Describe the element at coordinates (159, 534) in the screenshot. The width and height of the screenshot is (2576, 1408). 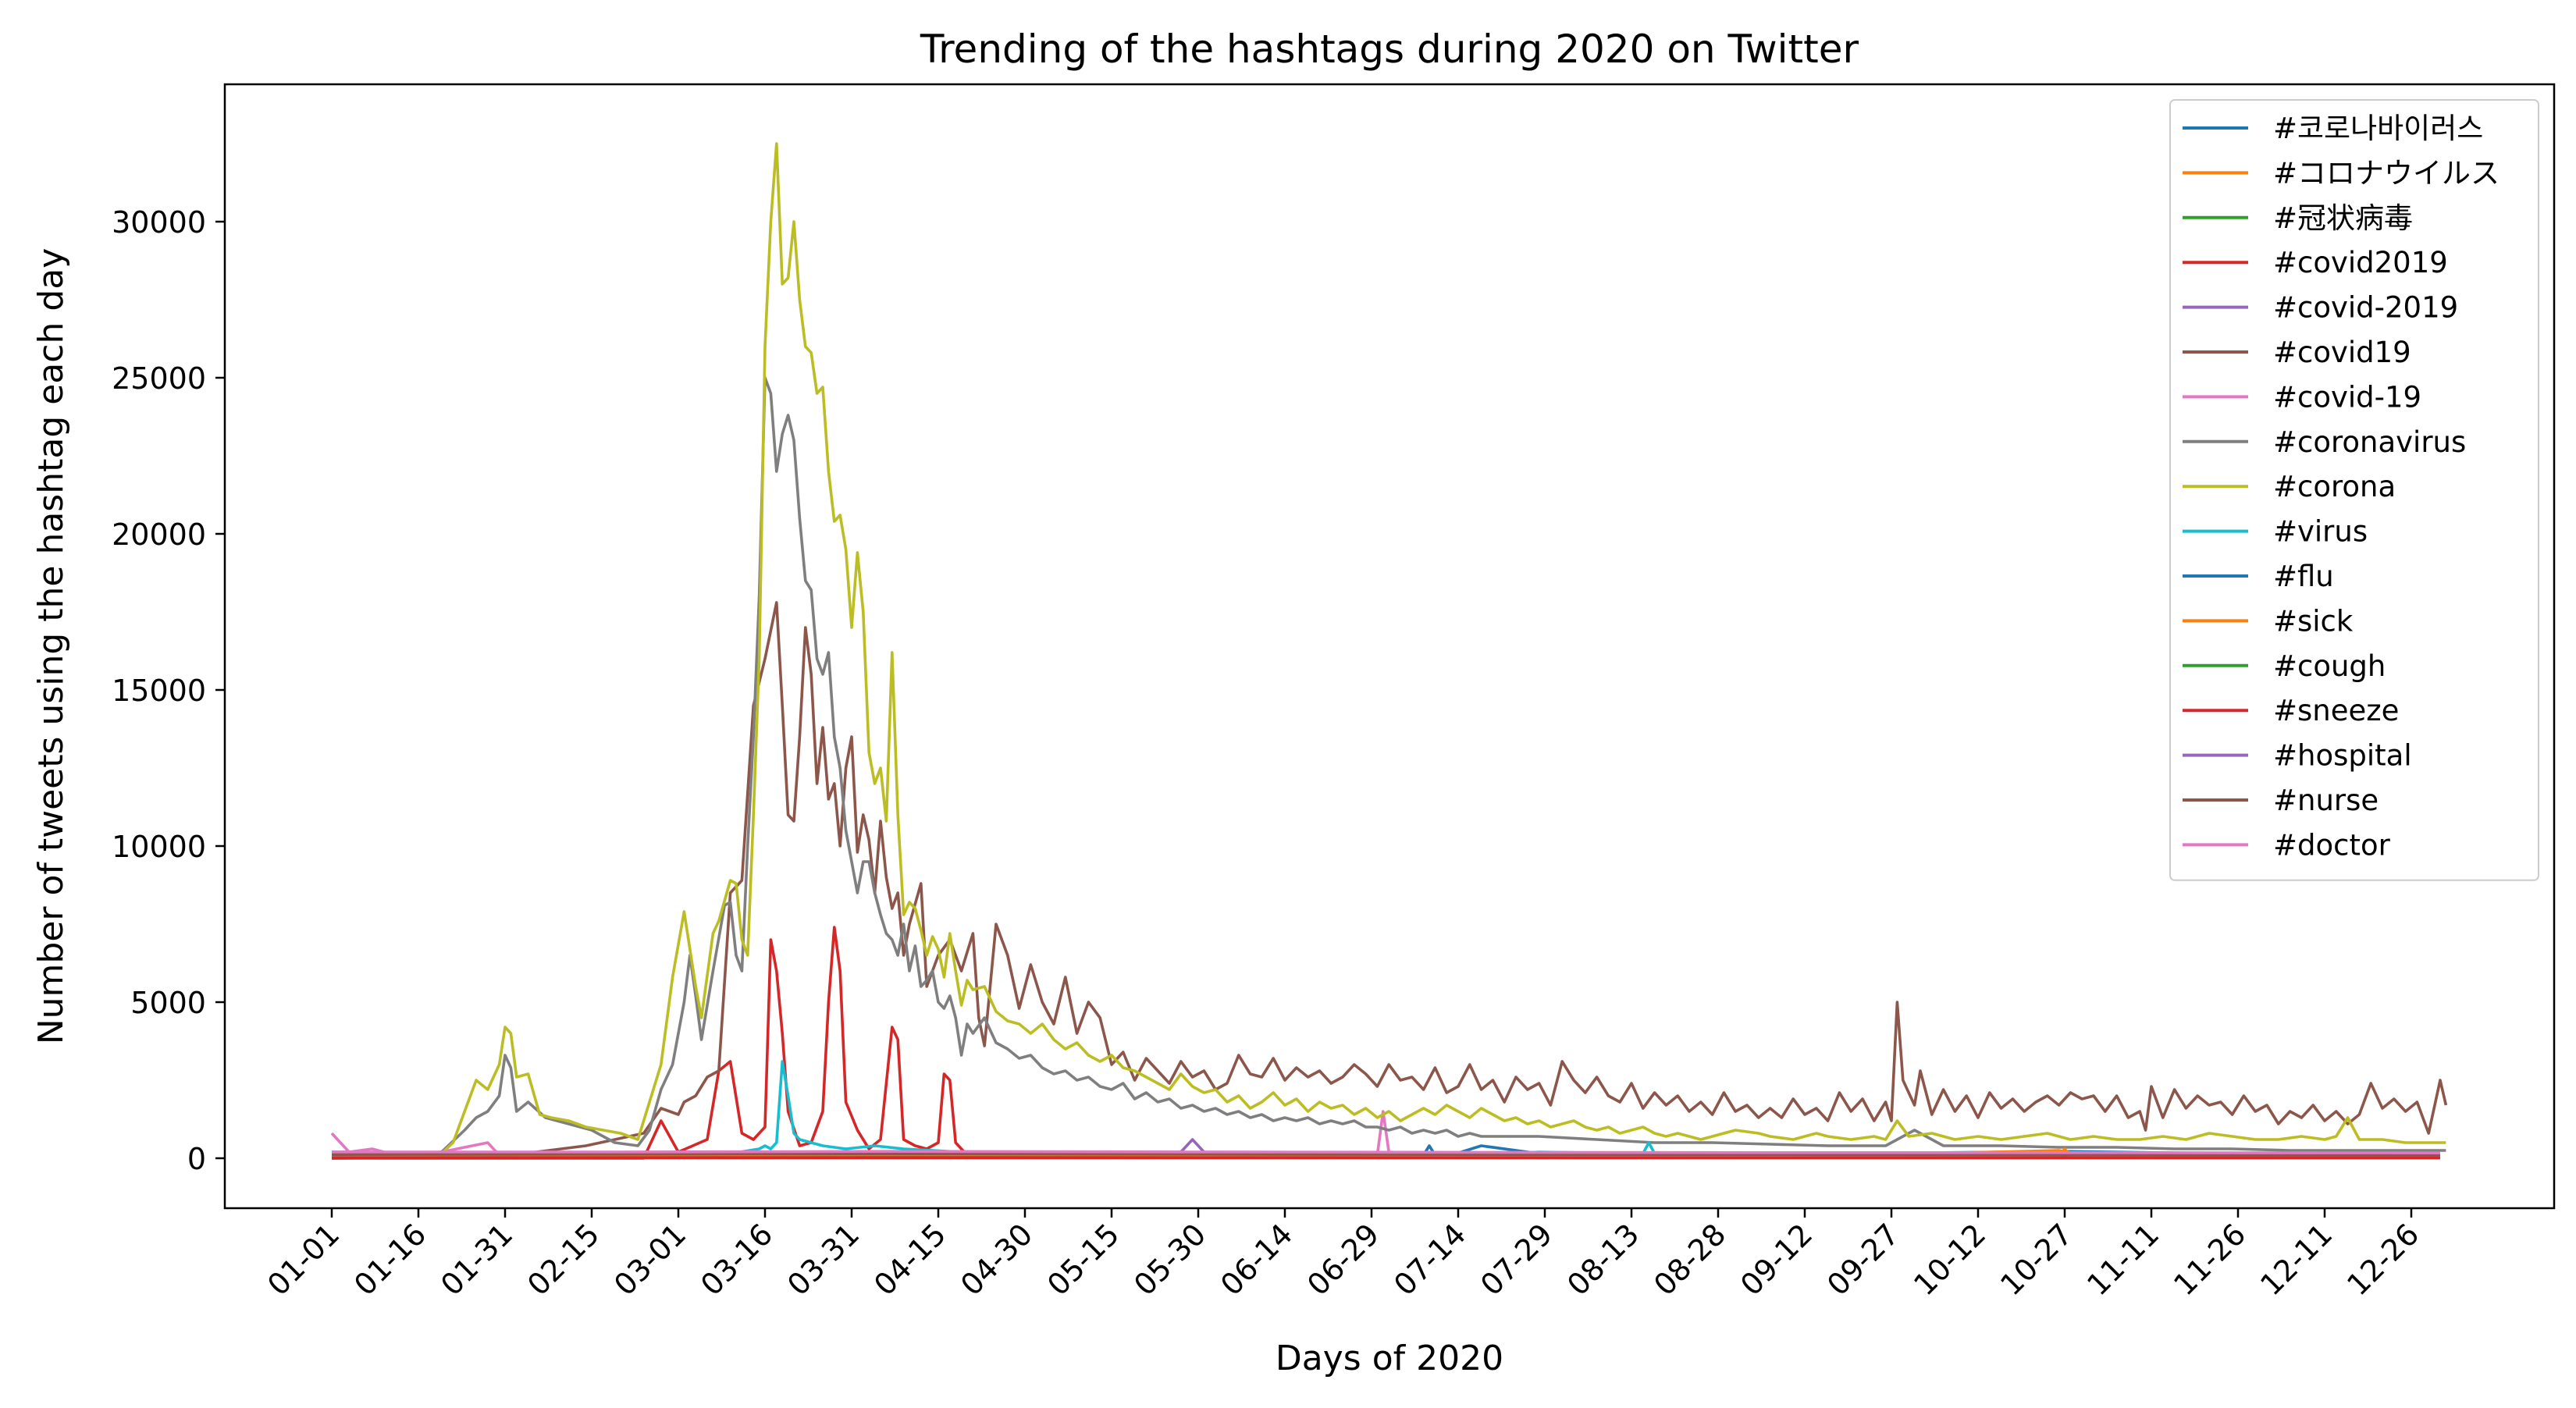
I see `y-tick-label: 20000` at that location.